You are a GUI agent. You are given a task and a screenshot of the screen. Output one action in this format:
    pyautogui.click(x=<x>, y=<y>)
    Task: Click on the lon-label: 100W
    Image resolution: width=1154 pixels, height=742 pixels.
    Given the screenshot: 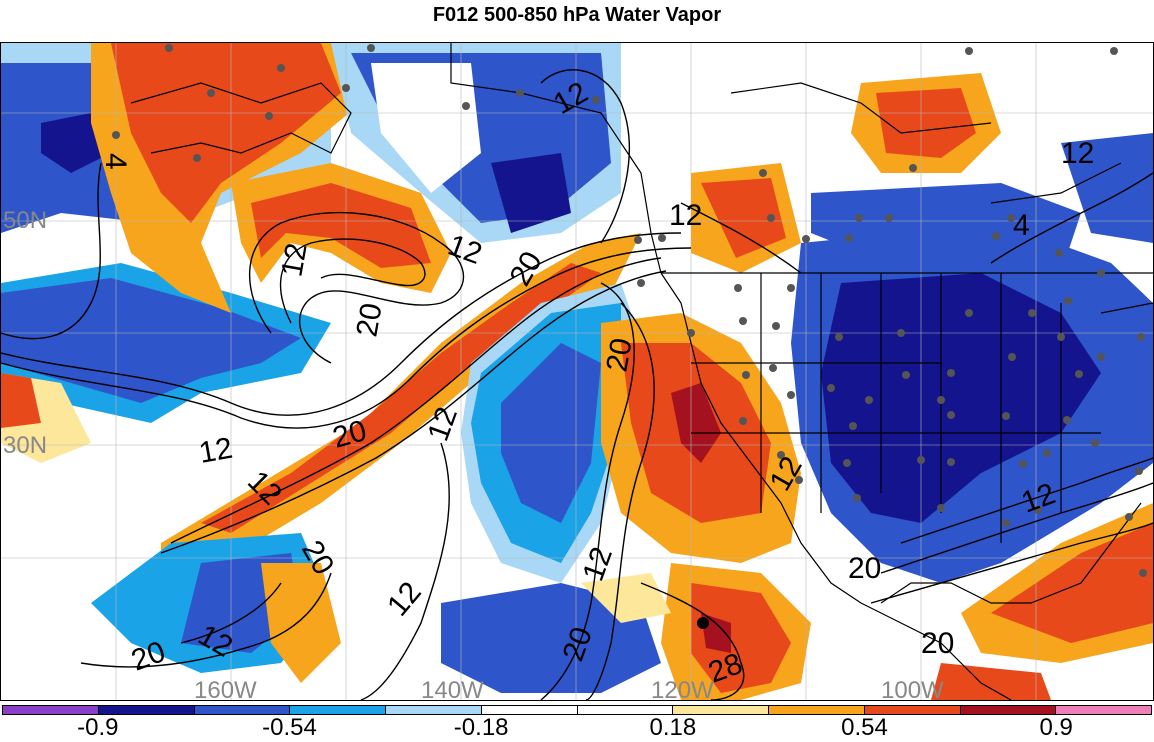 What is the action you would take?
    pyautogui.click(x=912, y=688)
    